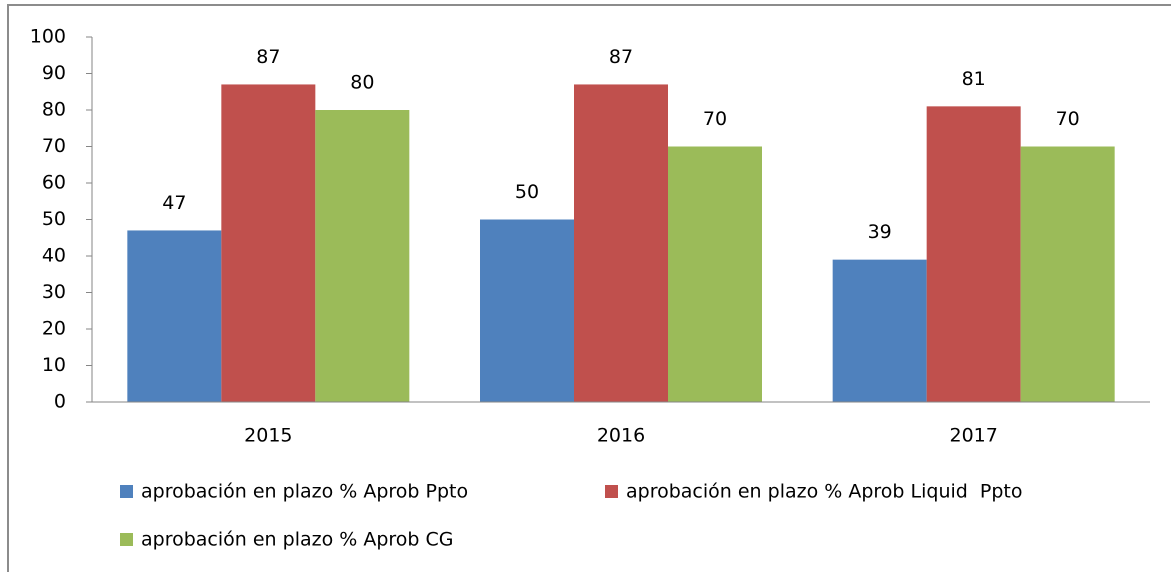 The width and height of the screenshot is (1171, 572). What do you see at coordinates (54, 73) in the screenshot?
I see `y-tick-label: 90` at bounding box center [54, 73].